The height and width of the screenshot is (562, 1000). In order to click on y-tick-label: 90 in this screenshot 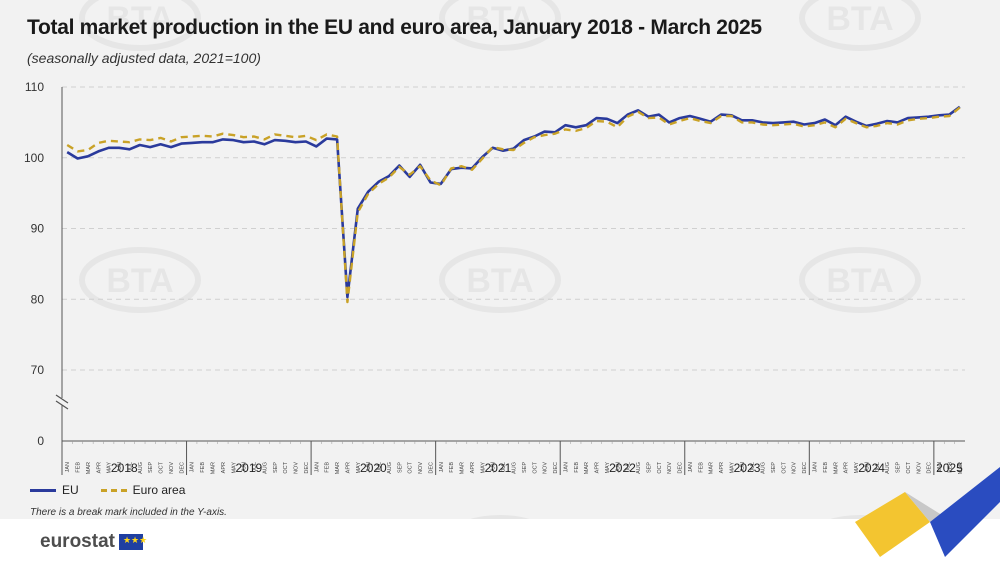, I will do `click(38, 229)`.